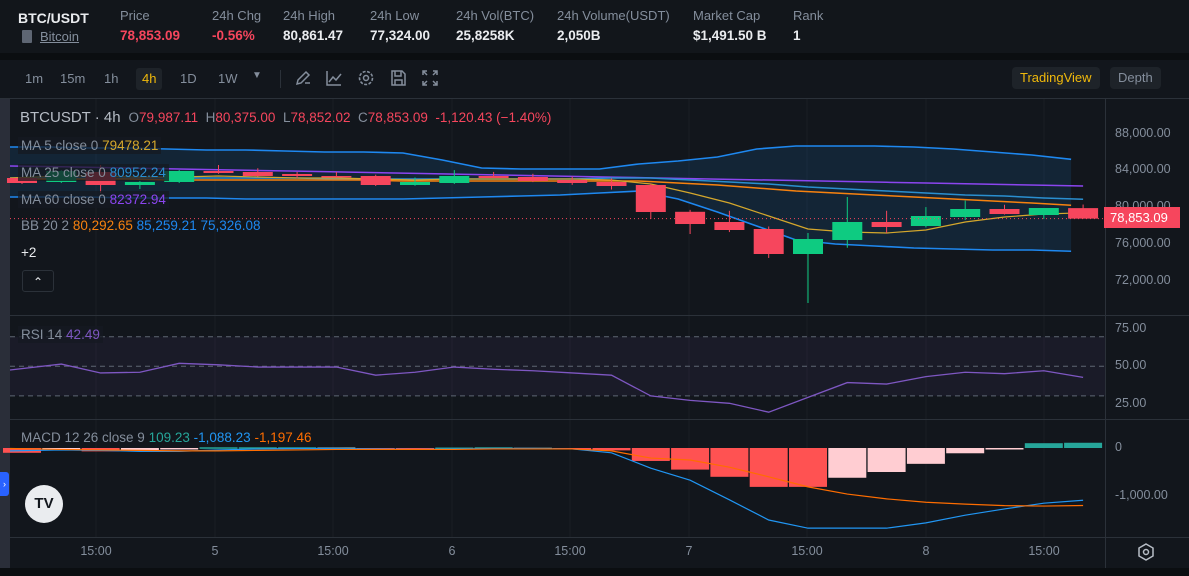 The height and width of the screenshot is (576, 1189). What do you see at coordinates (60, 36) in the screenshot?
I see `coin-info-link: Bitcoin` at bounding box center [60, 36].